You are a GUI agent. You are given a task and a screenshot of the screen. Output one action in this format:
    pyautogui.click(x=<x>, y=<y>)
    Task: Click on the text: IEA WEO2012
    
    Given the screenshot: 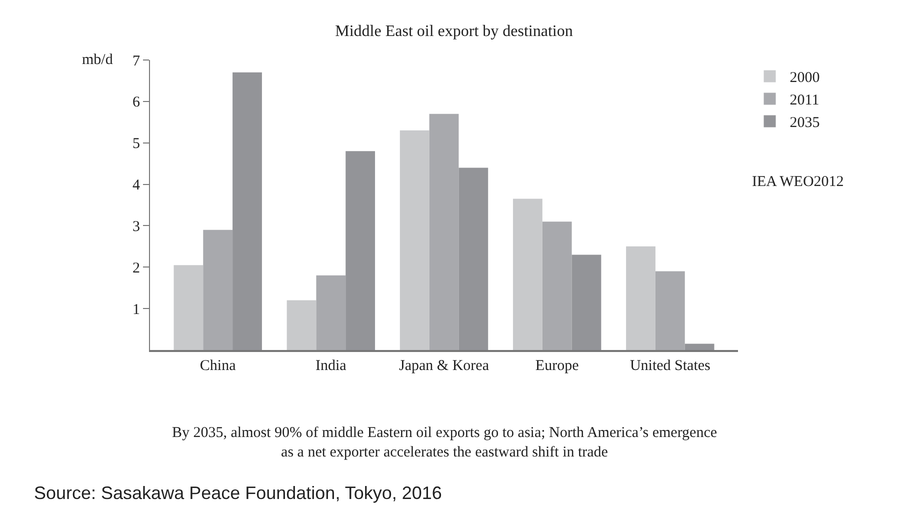 What is the action you would take?
    pyautogui.click(x=798, y=182)
    